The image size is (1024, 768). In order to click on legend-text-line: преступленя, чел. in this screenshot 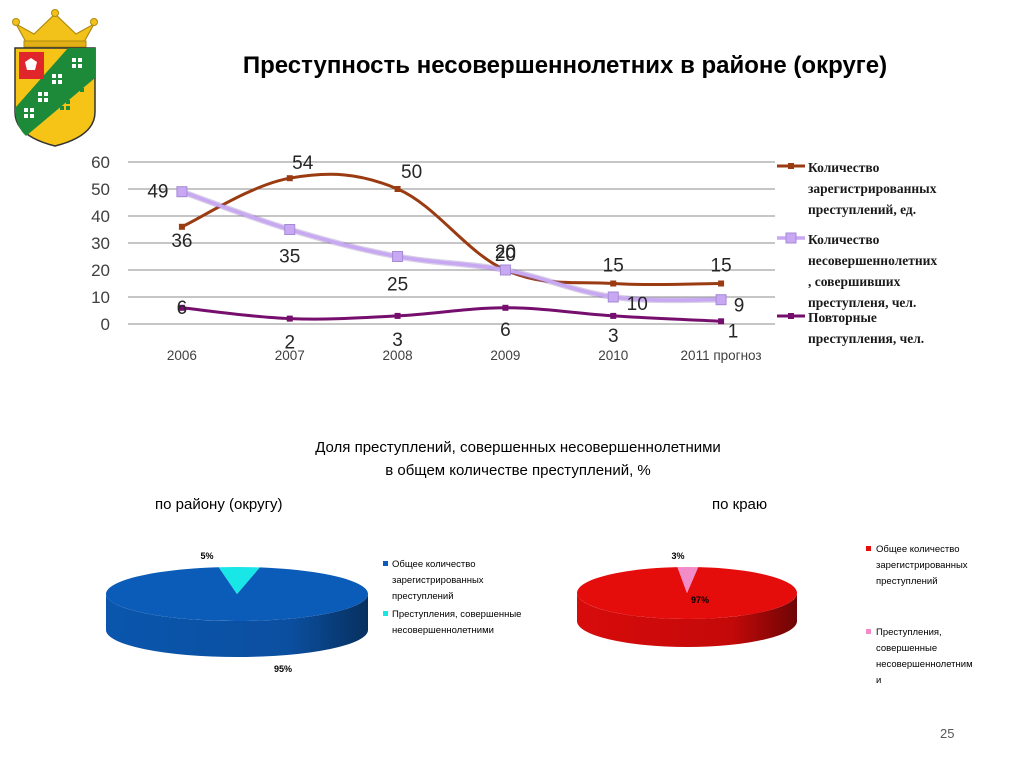, I will do `click(862, 302)`.